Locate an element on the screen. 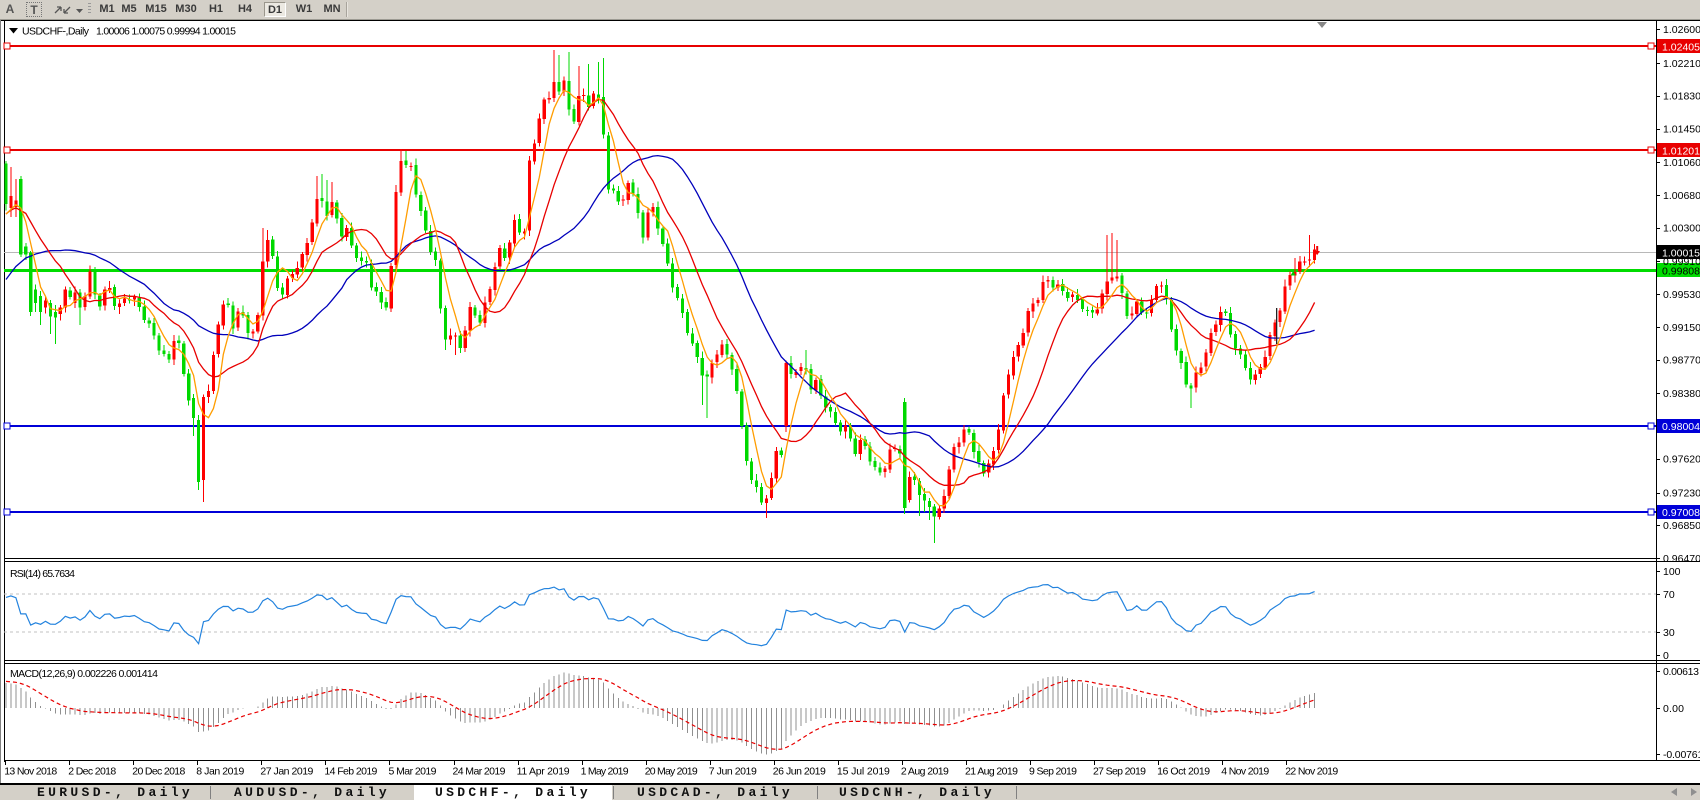 The height and width of the screenshot is (800, 1700). svg-text: 0.99530 is located at coordinates (1681, 295).